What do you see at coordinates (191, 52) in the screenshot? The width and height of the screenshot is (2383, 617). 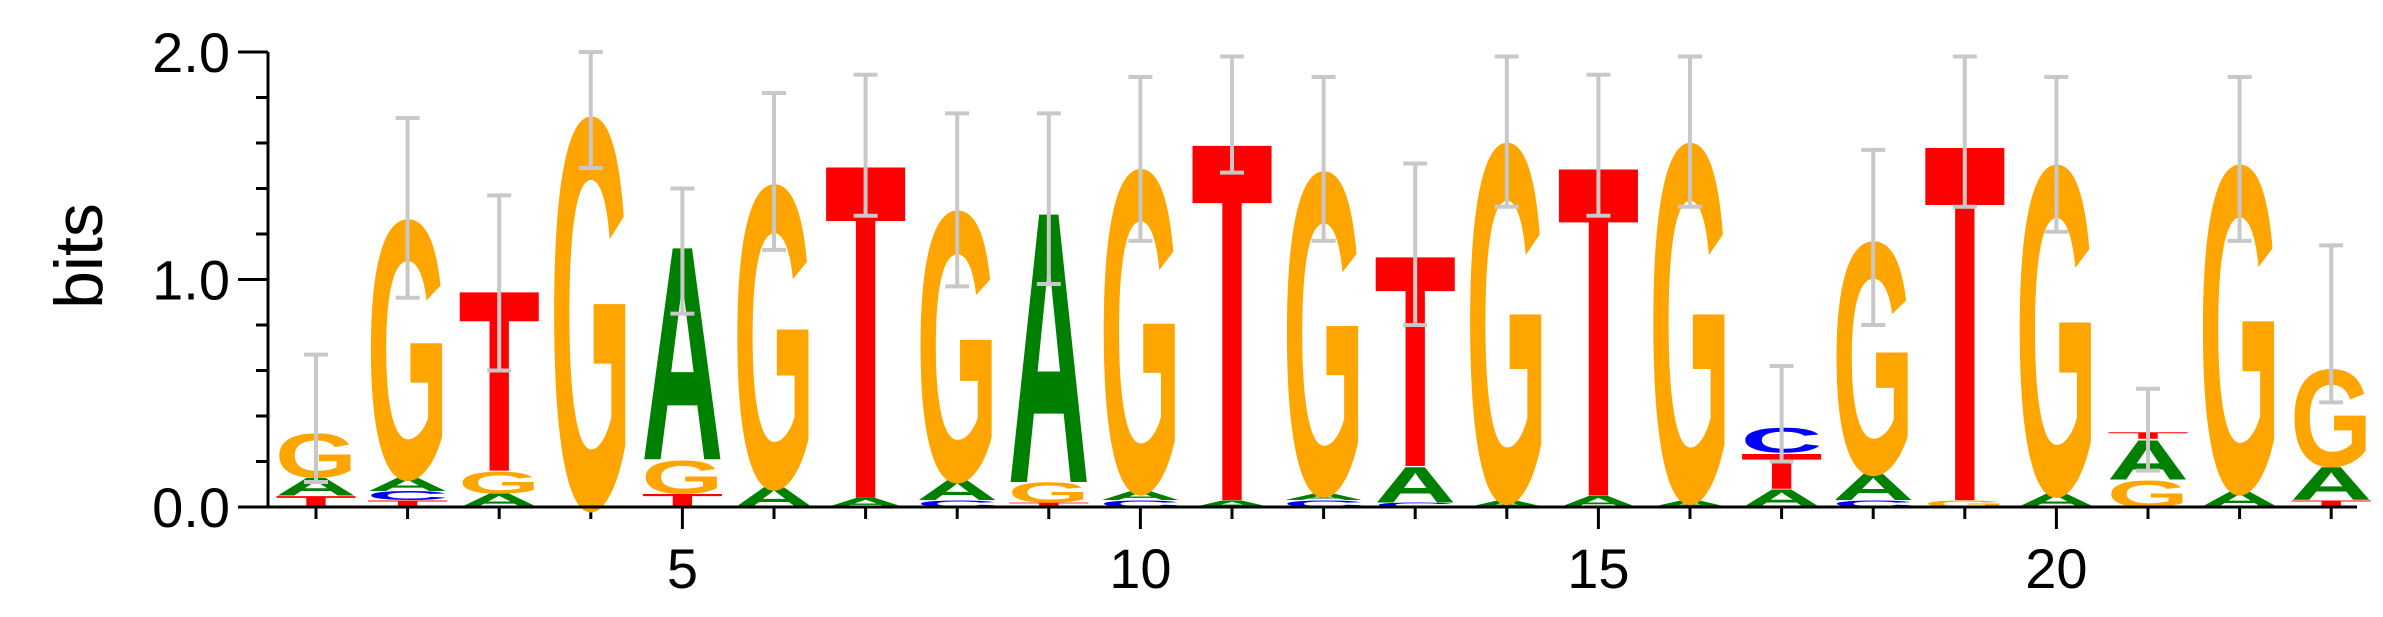 I see `y-tick-label: 2.0` at bounding box center [191, 52].